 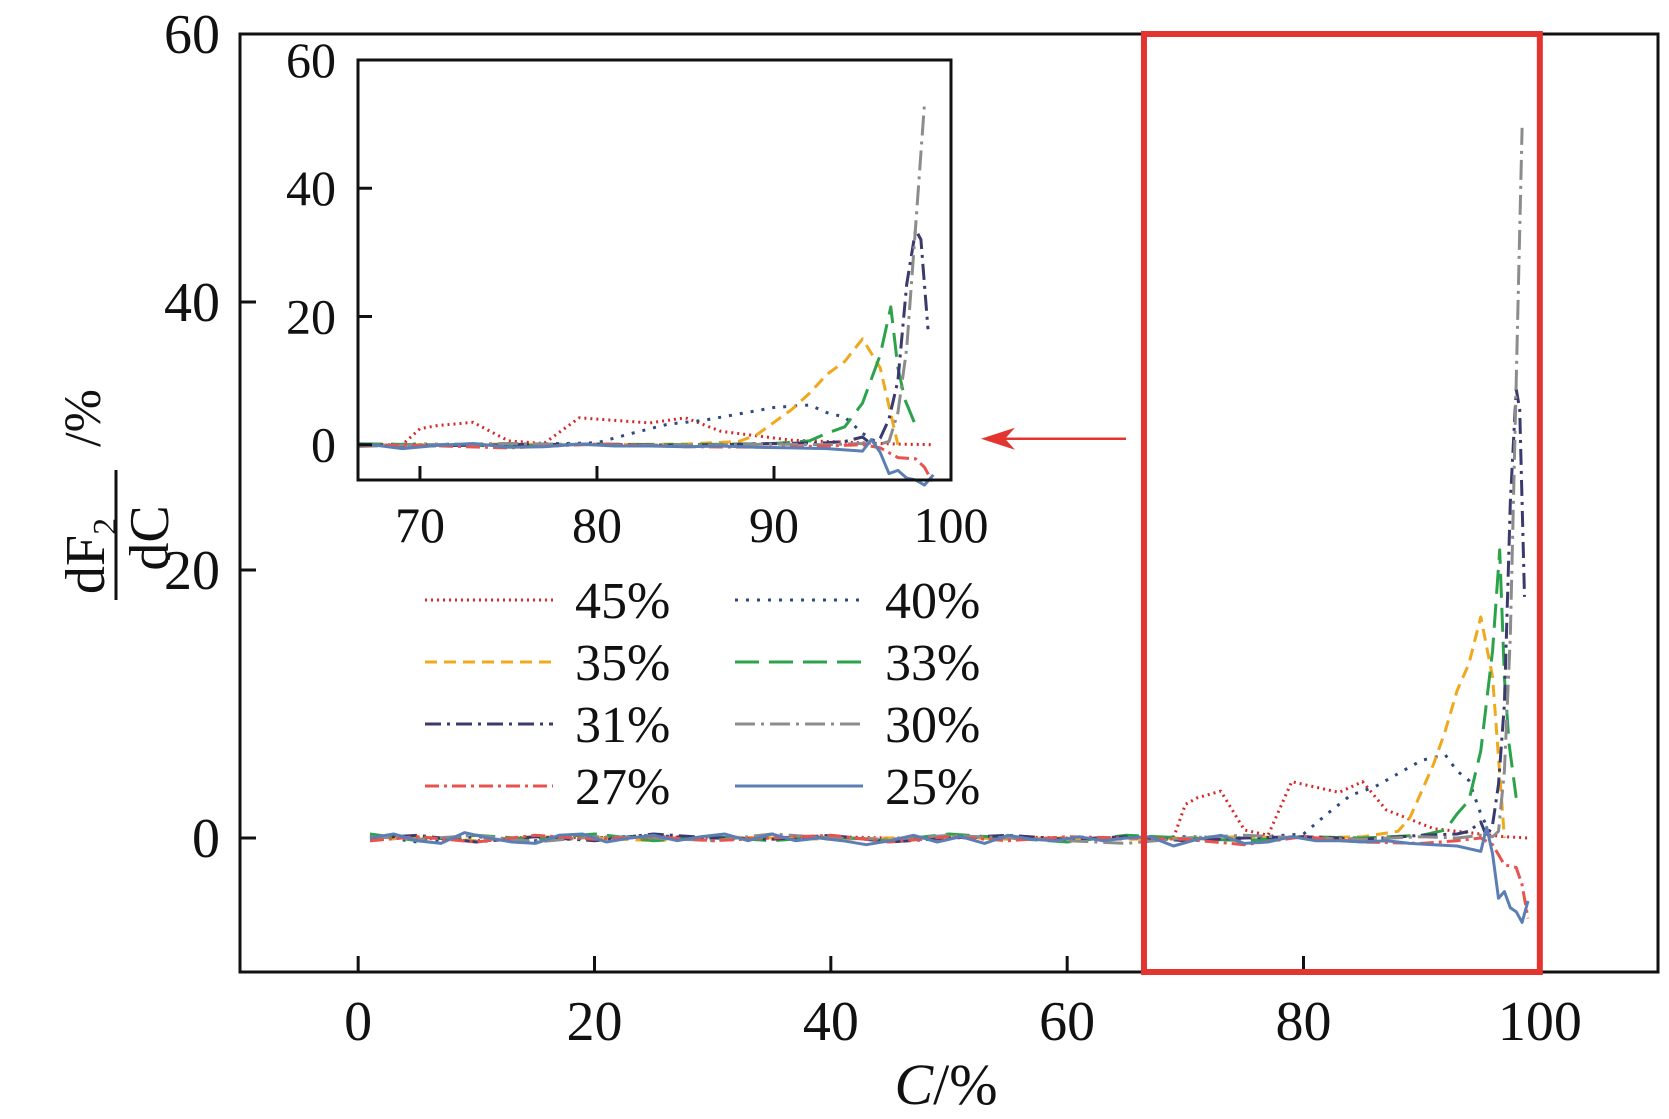 What do you see at coordinates (1304, 1022) in the screenshot?
I see `x-tick-label: 80` at bounding box center [1304, 1022].